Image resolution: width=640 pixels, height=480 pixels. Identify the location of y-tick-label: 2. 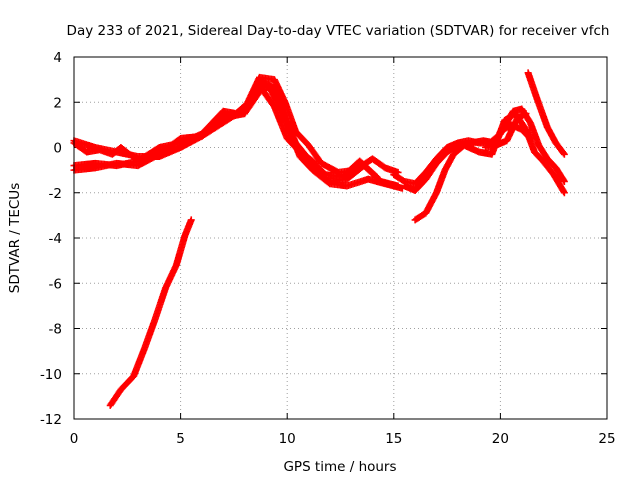
(57, 103).